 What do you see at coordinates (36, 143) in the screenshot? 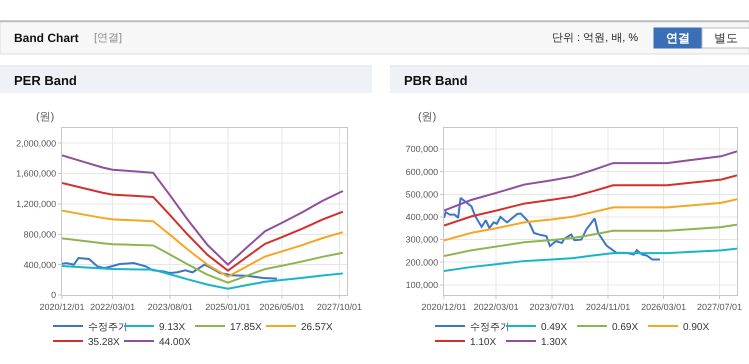
I see `y-tick-label: 2,000,000` at bounding box center [36, 143].